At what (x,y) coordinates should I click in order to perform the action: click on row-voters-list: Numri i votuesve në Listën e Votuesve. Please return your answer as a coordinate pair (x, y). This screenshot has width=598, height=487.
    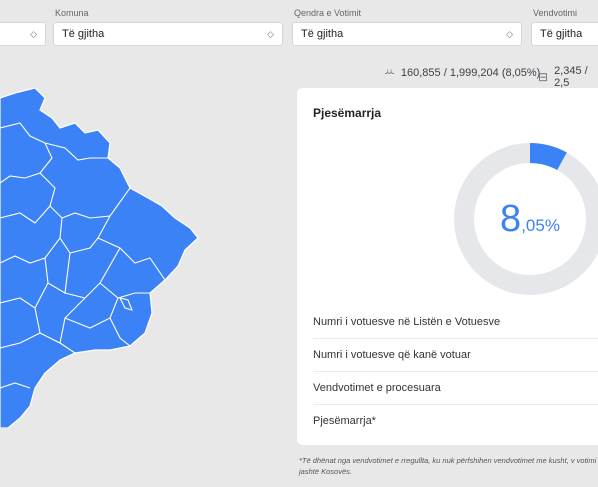
    Looking at the image, I should click on (455, 322).